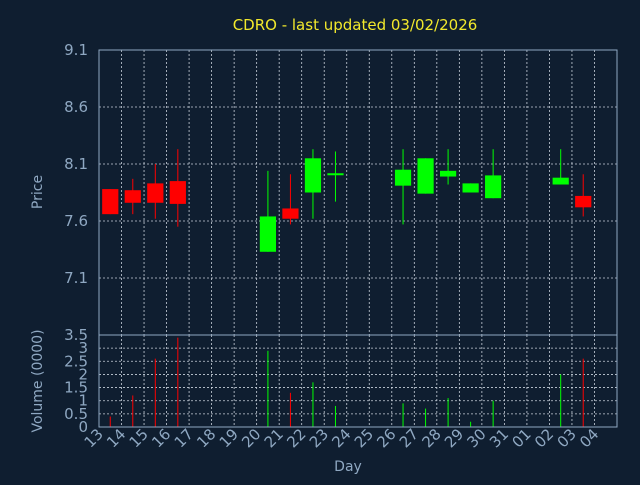 The width and height of the screenshot is (640, 485). I want to click on volume-tick-label: 3, so click(83, 348).